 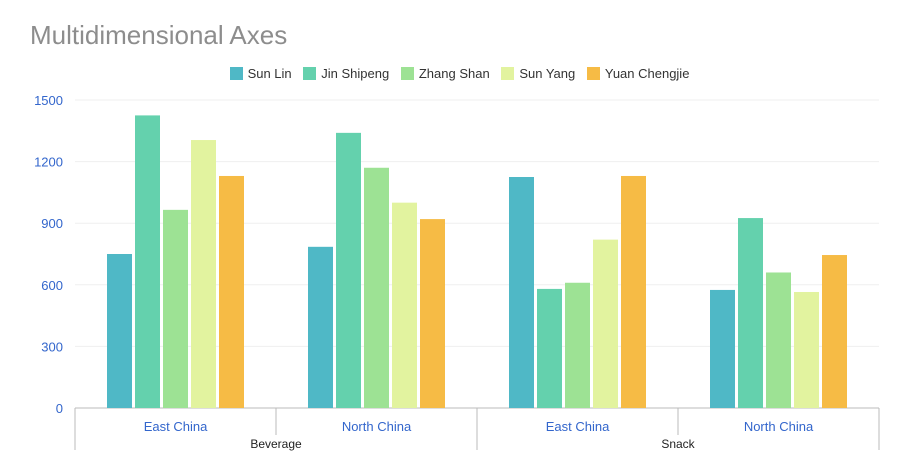 I want to click on legend-item-sun-yang: Sun Yang, so click(x=538, y=73).